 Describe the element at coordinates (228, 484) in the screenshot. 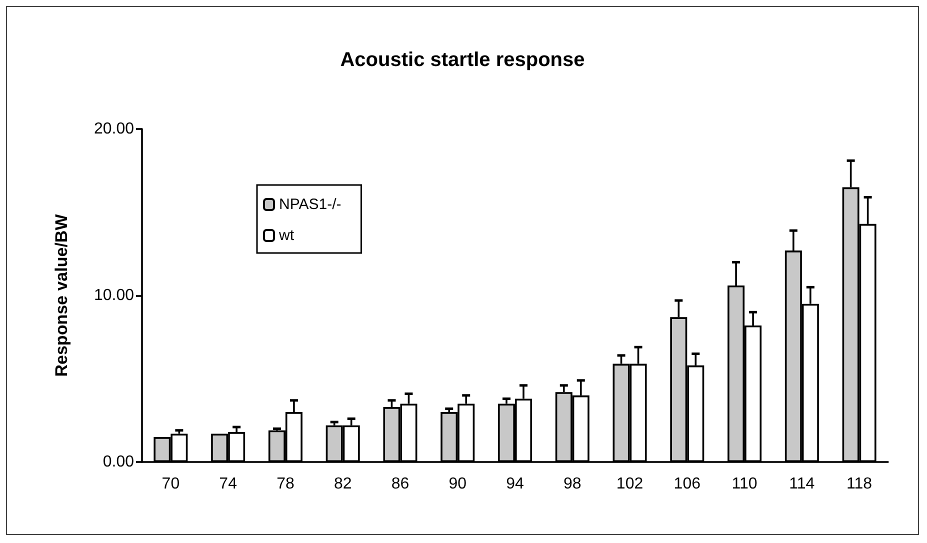

I see `x-tick-label: 74` at that location.